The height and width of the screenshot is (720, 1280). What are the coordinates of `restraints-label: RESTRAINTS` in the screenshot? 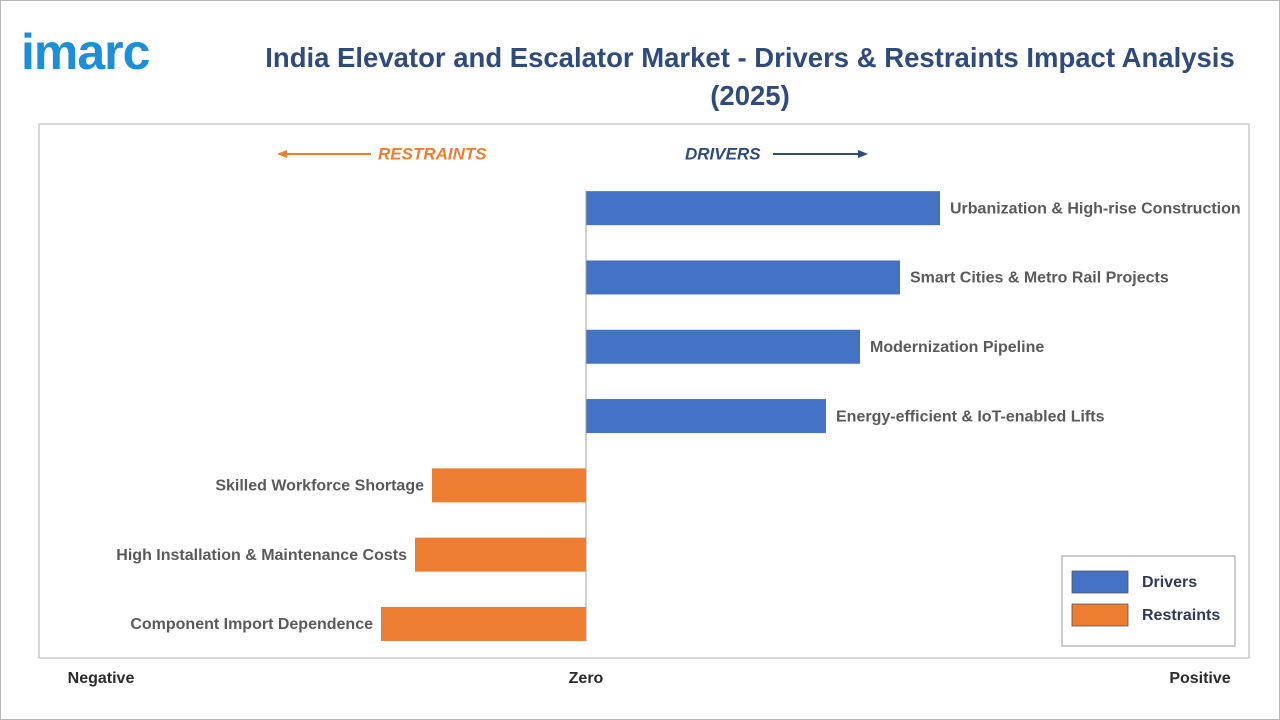 It's located at (432, 153).